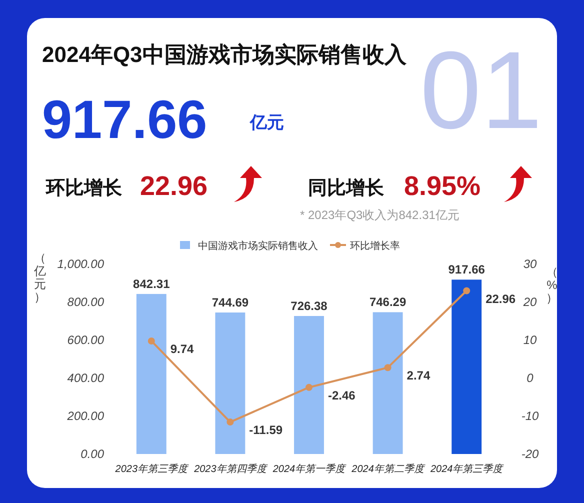 This screenshot has width=584, height=503. Describe the element at coordinates (530, 378) in the screenshot. I see `y2-tick-label: 0` at that location.